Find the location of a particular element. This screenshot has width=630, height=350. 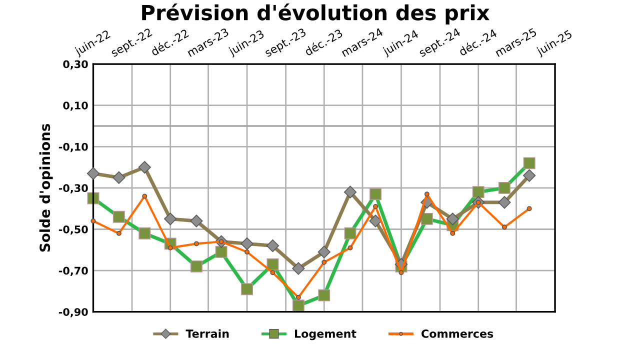

y-tick-label: 0,30 is located at coordinates (75, 65).